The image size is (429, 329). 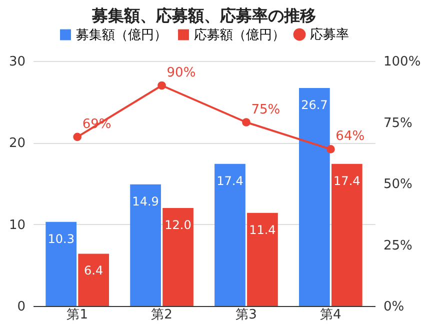 I want to click on legend-label: 応募額（億円）, so click(x=239, y=34).